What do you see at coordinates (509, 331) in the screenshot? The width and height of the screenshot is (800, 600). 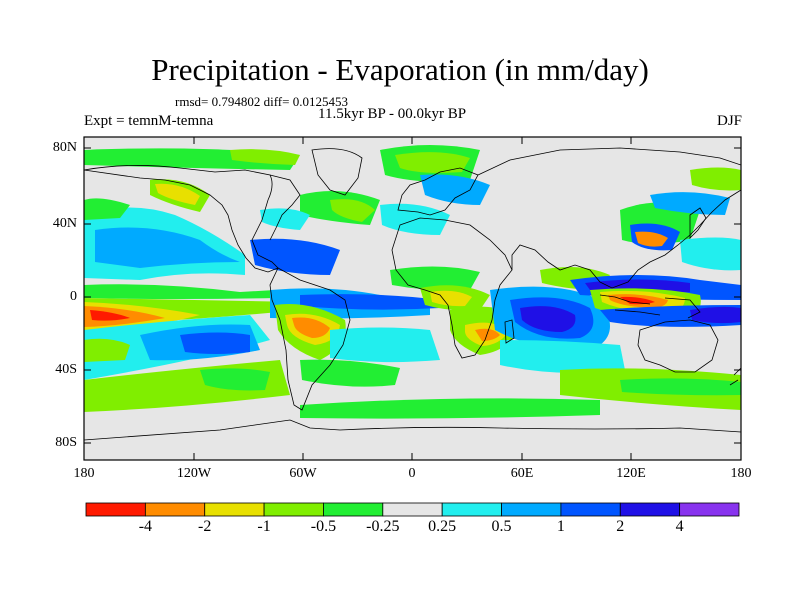 I see `coastline-madagascar` at bounding box center [509, 331].